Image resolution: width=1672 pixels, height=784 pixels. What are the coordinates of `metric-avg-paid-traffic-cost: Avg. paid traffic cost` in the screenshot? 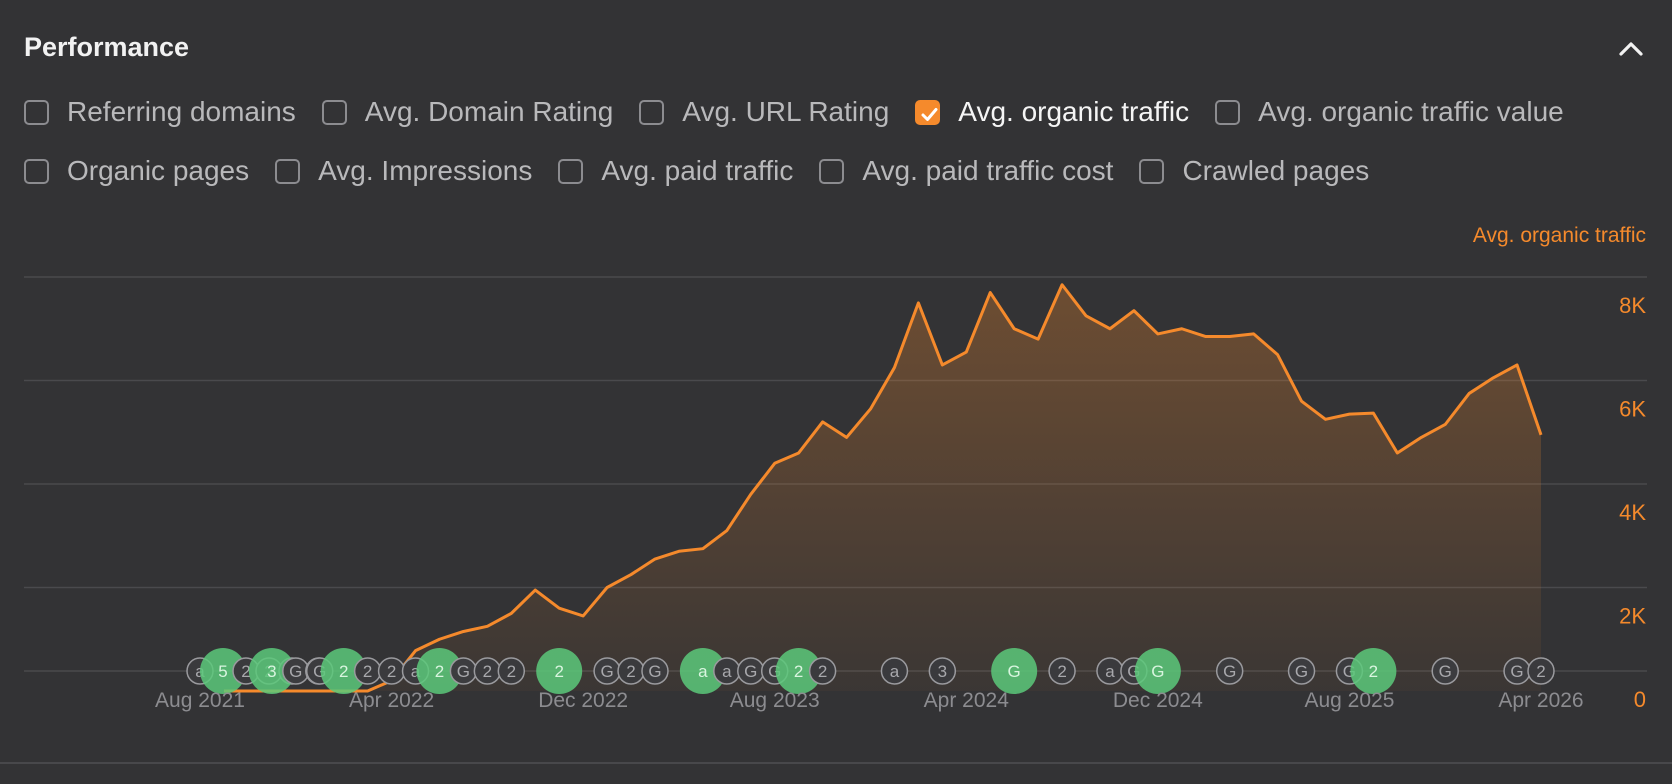 It's located at (966, 171).